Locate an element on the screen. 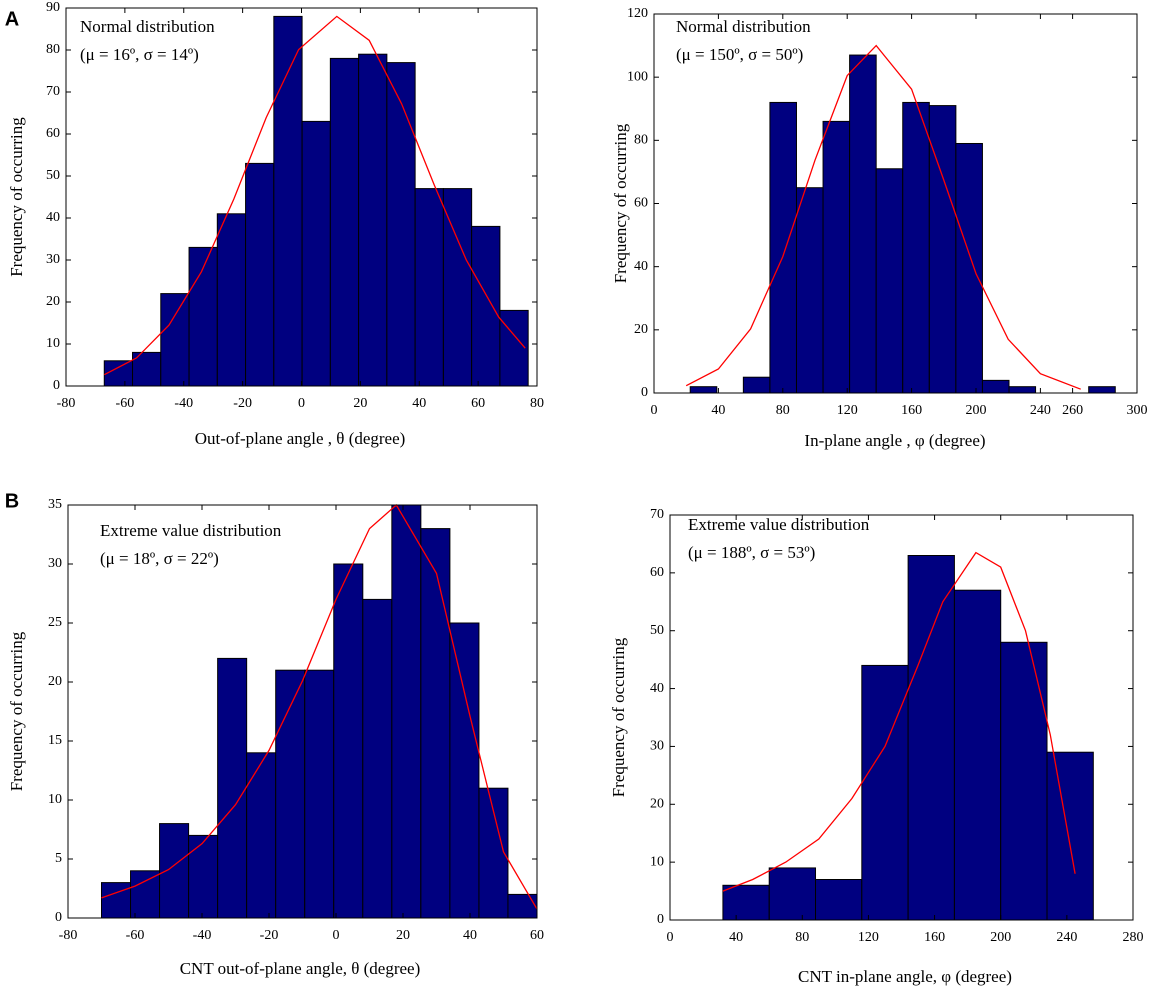 The width and height of the screenshot is (1159, 998). y-tick-label: 35 is located at coordinates (55, 504).